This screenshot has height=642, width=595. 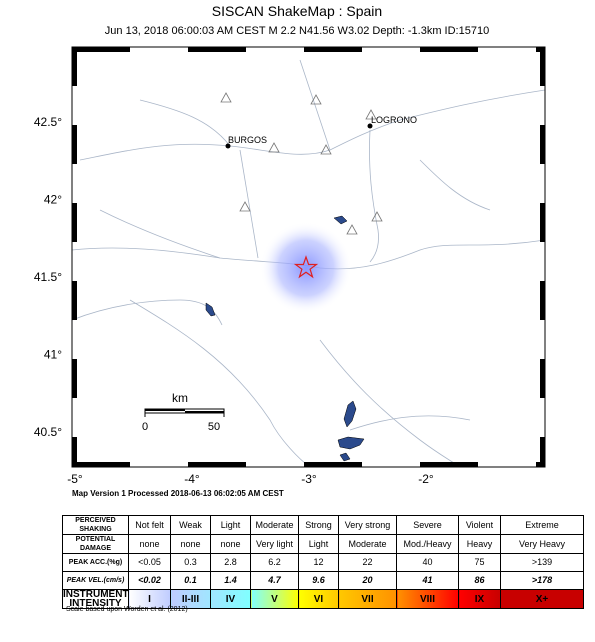 I want to click on row-header: PERCEIVED SHAKING, so click(x=95, y=525).